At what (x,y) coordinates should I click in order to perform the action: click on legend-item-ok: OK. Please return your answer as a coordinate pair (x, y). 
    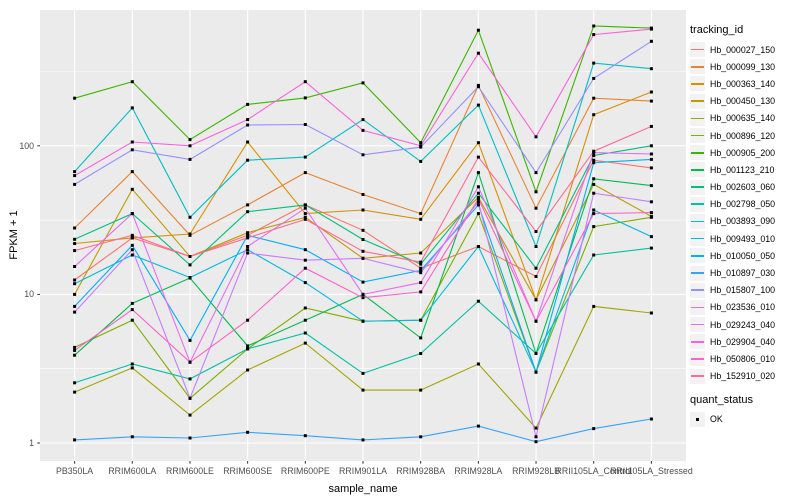
    Looking at the image, I should click on (745, 419).